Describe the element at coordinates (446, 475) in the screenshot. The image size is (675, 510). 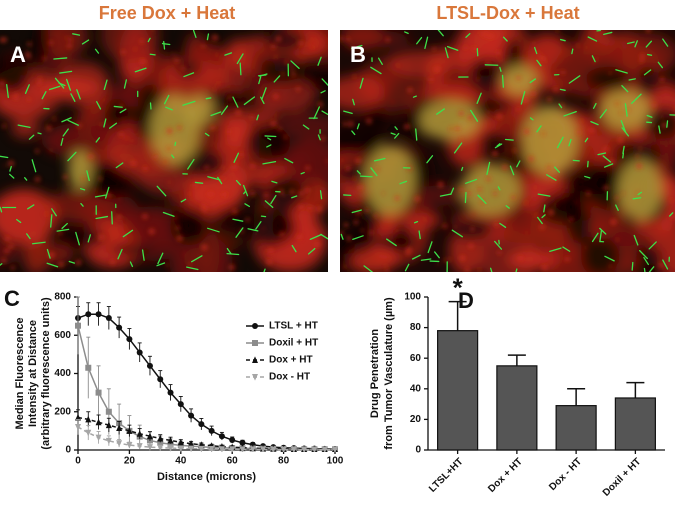
I see `x-tick-label: LTSL+HT` at that location.